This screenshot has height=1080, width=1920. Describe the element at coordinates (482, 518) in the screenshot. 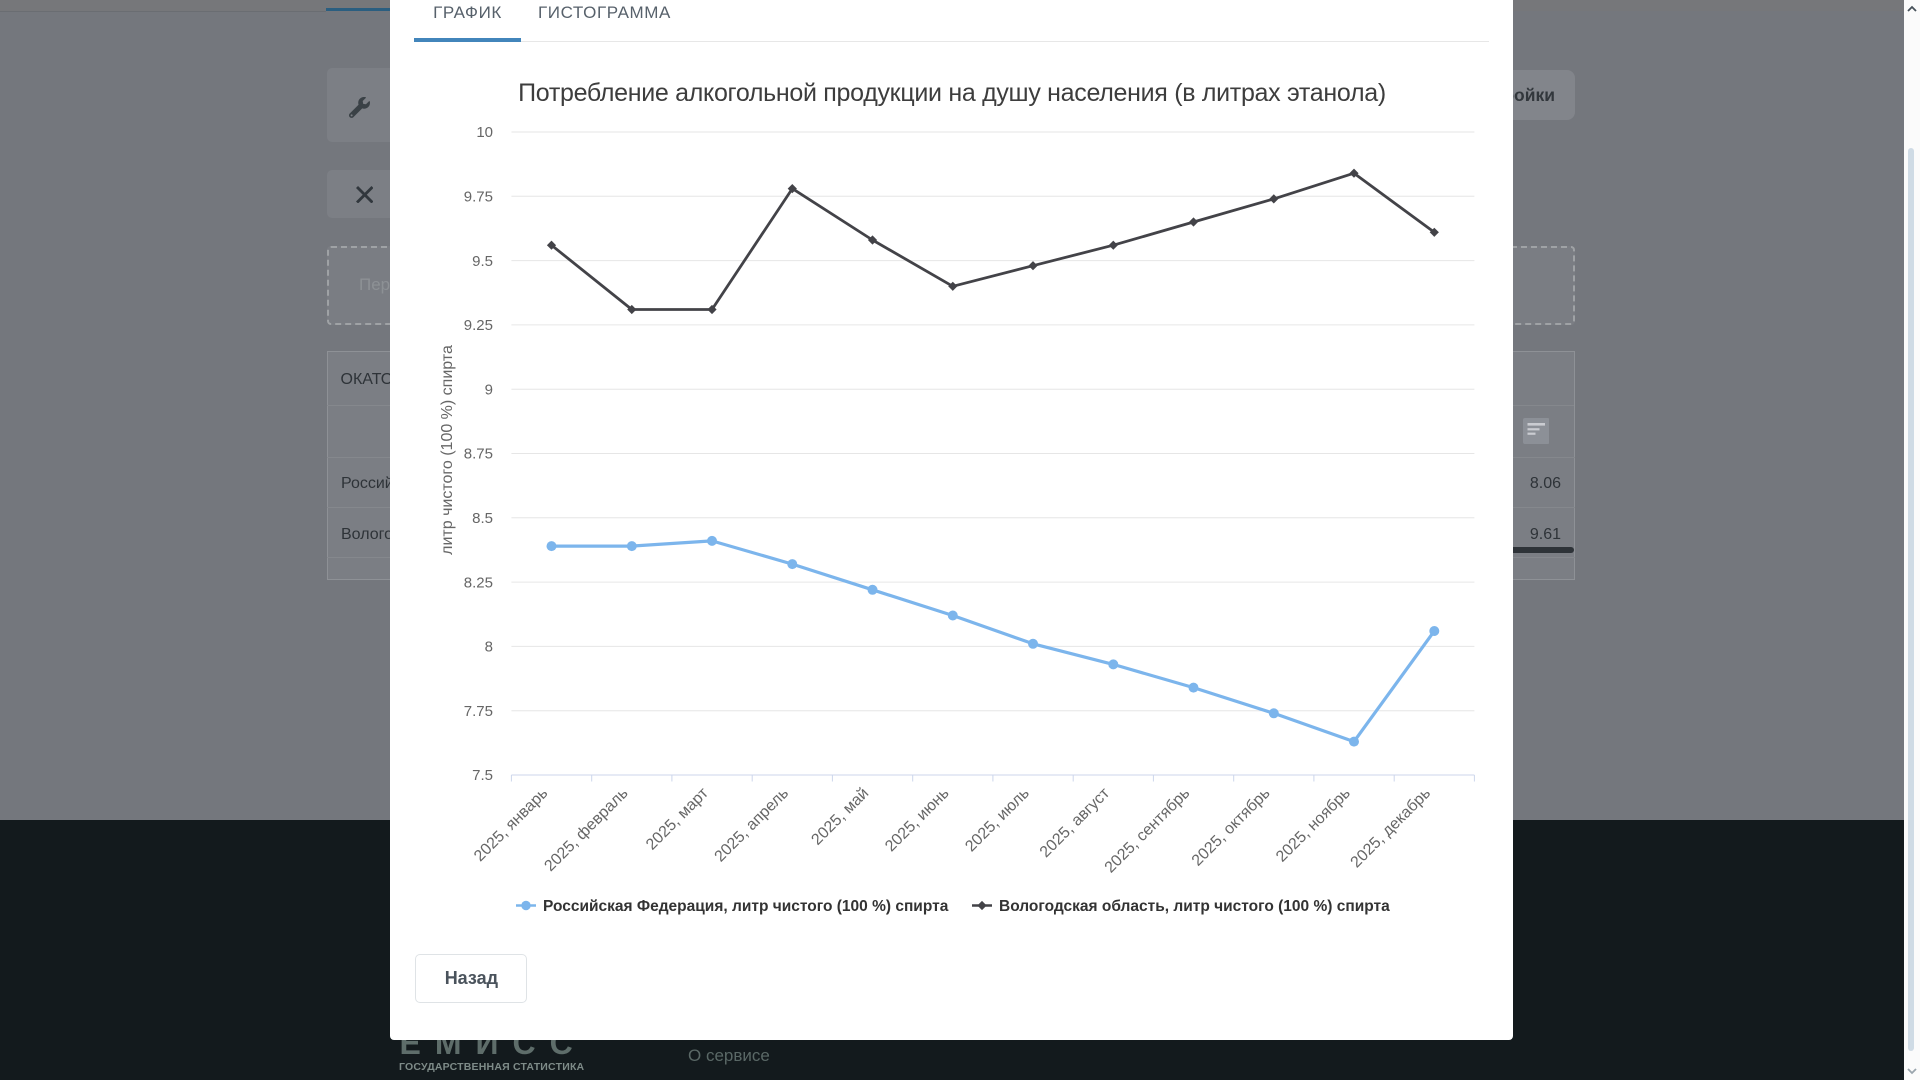

I see `svg-text: 8.5` at that location.